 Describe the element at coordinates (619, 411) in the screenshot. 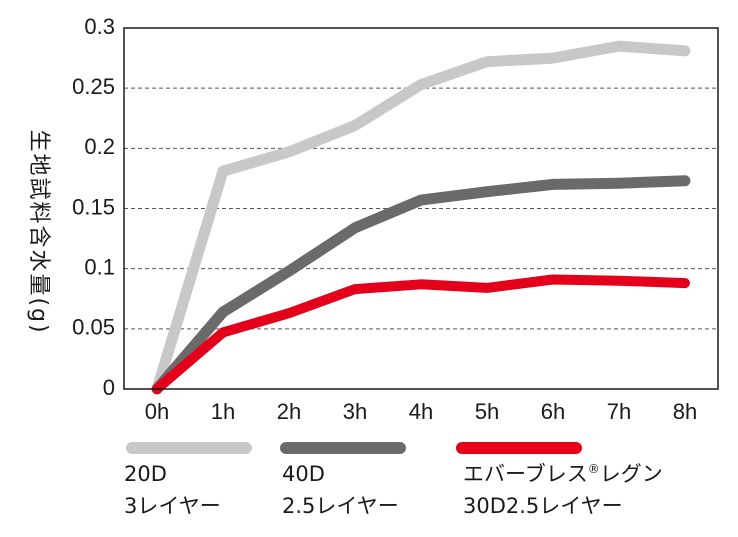

I see `x-tick-label: 7h` at that location.